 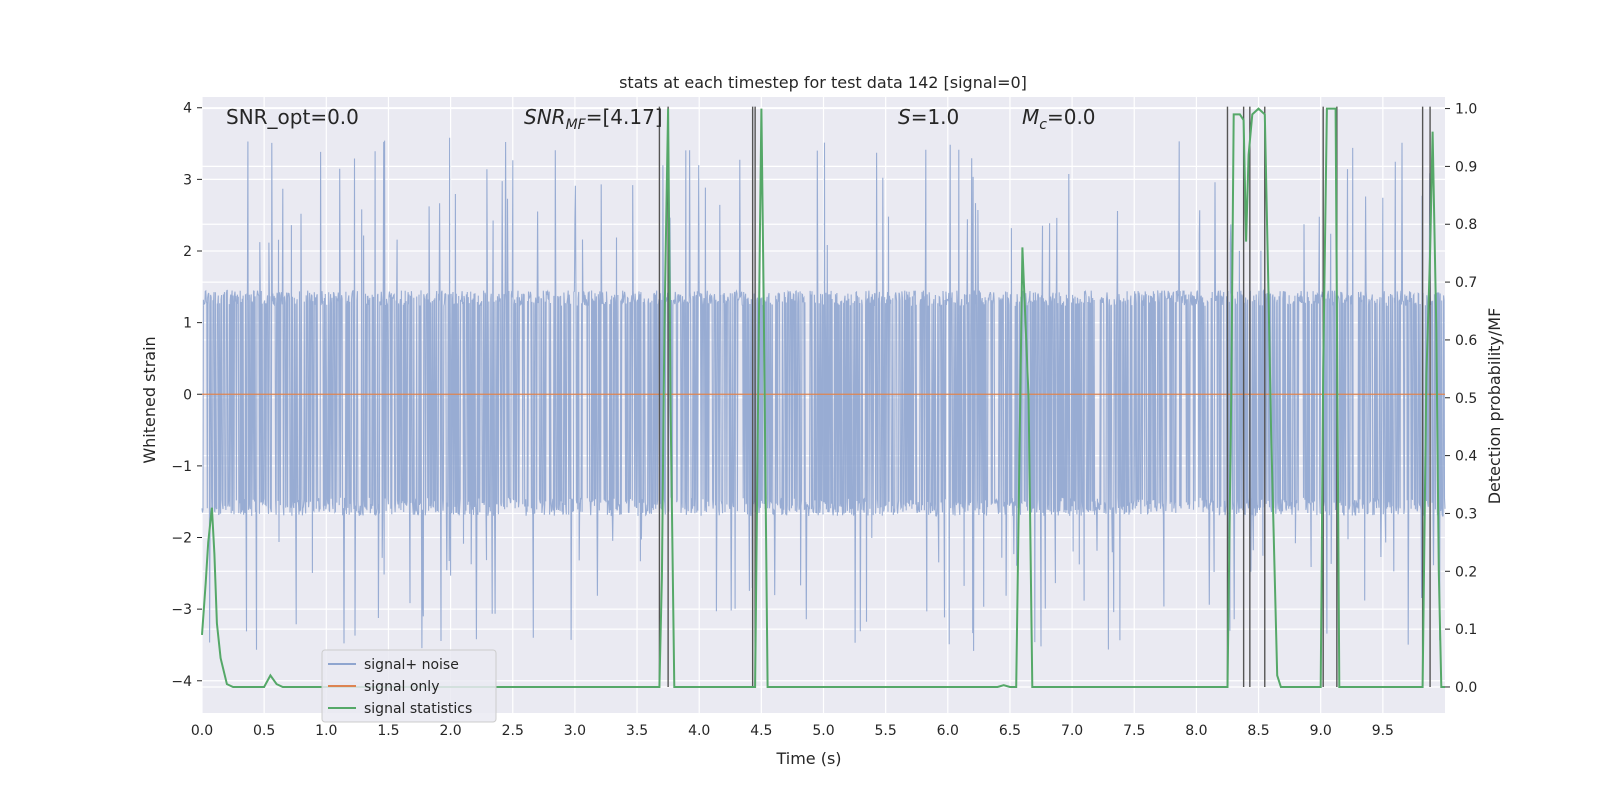 I want to click on x-tick-label: 2.5, so click(x=513, y=731).